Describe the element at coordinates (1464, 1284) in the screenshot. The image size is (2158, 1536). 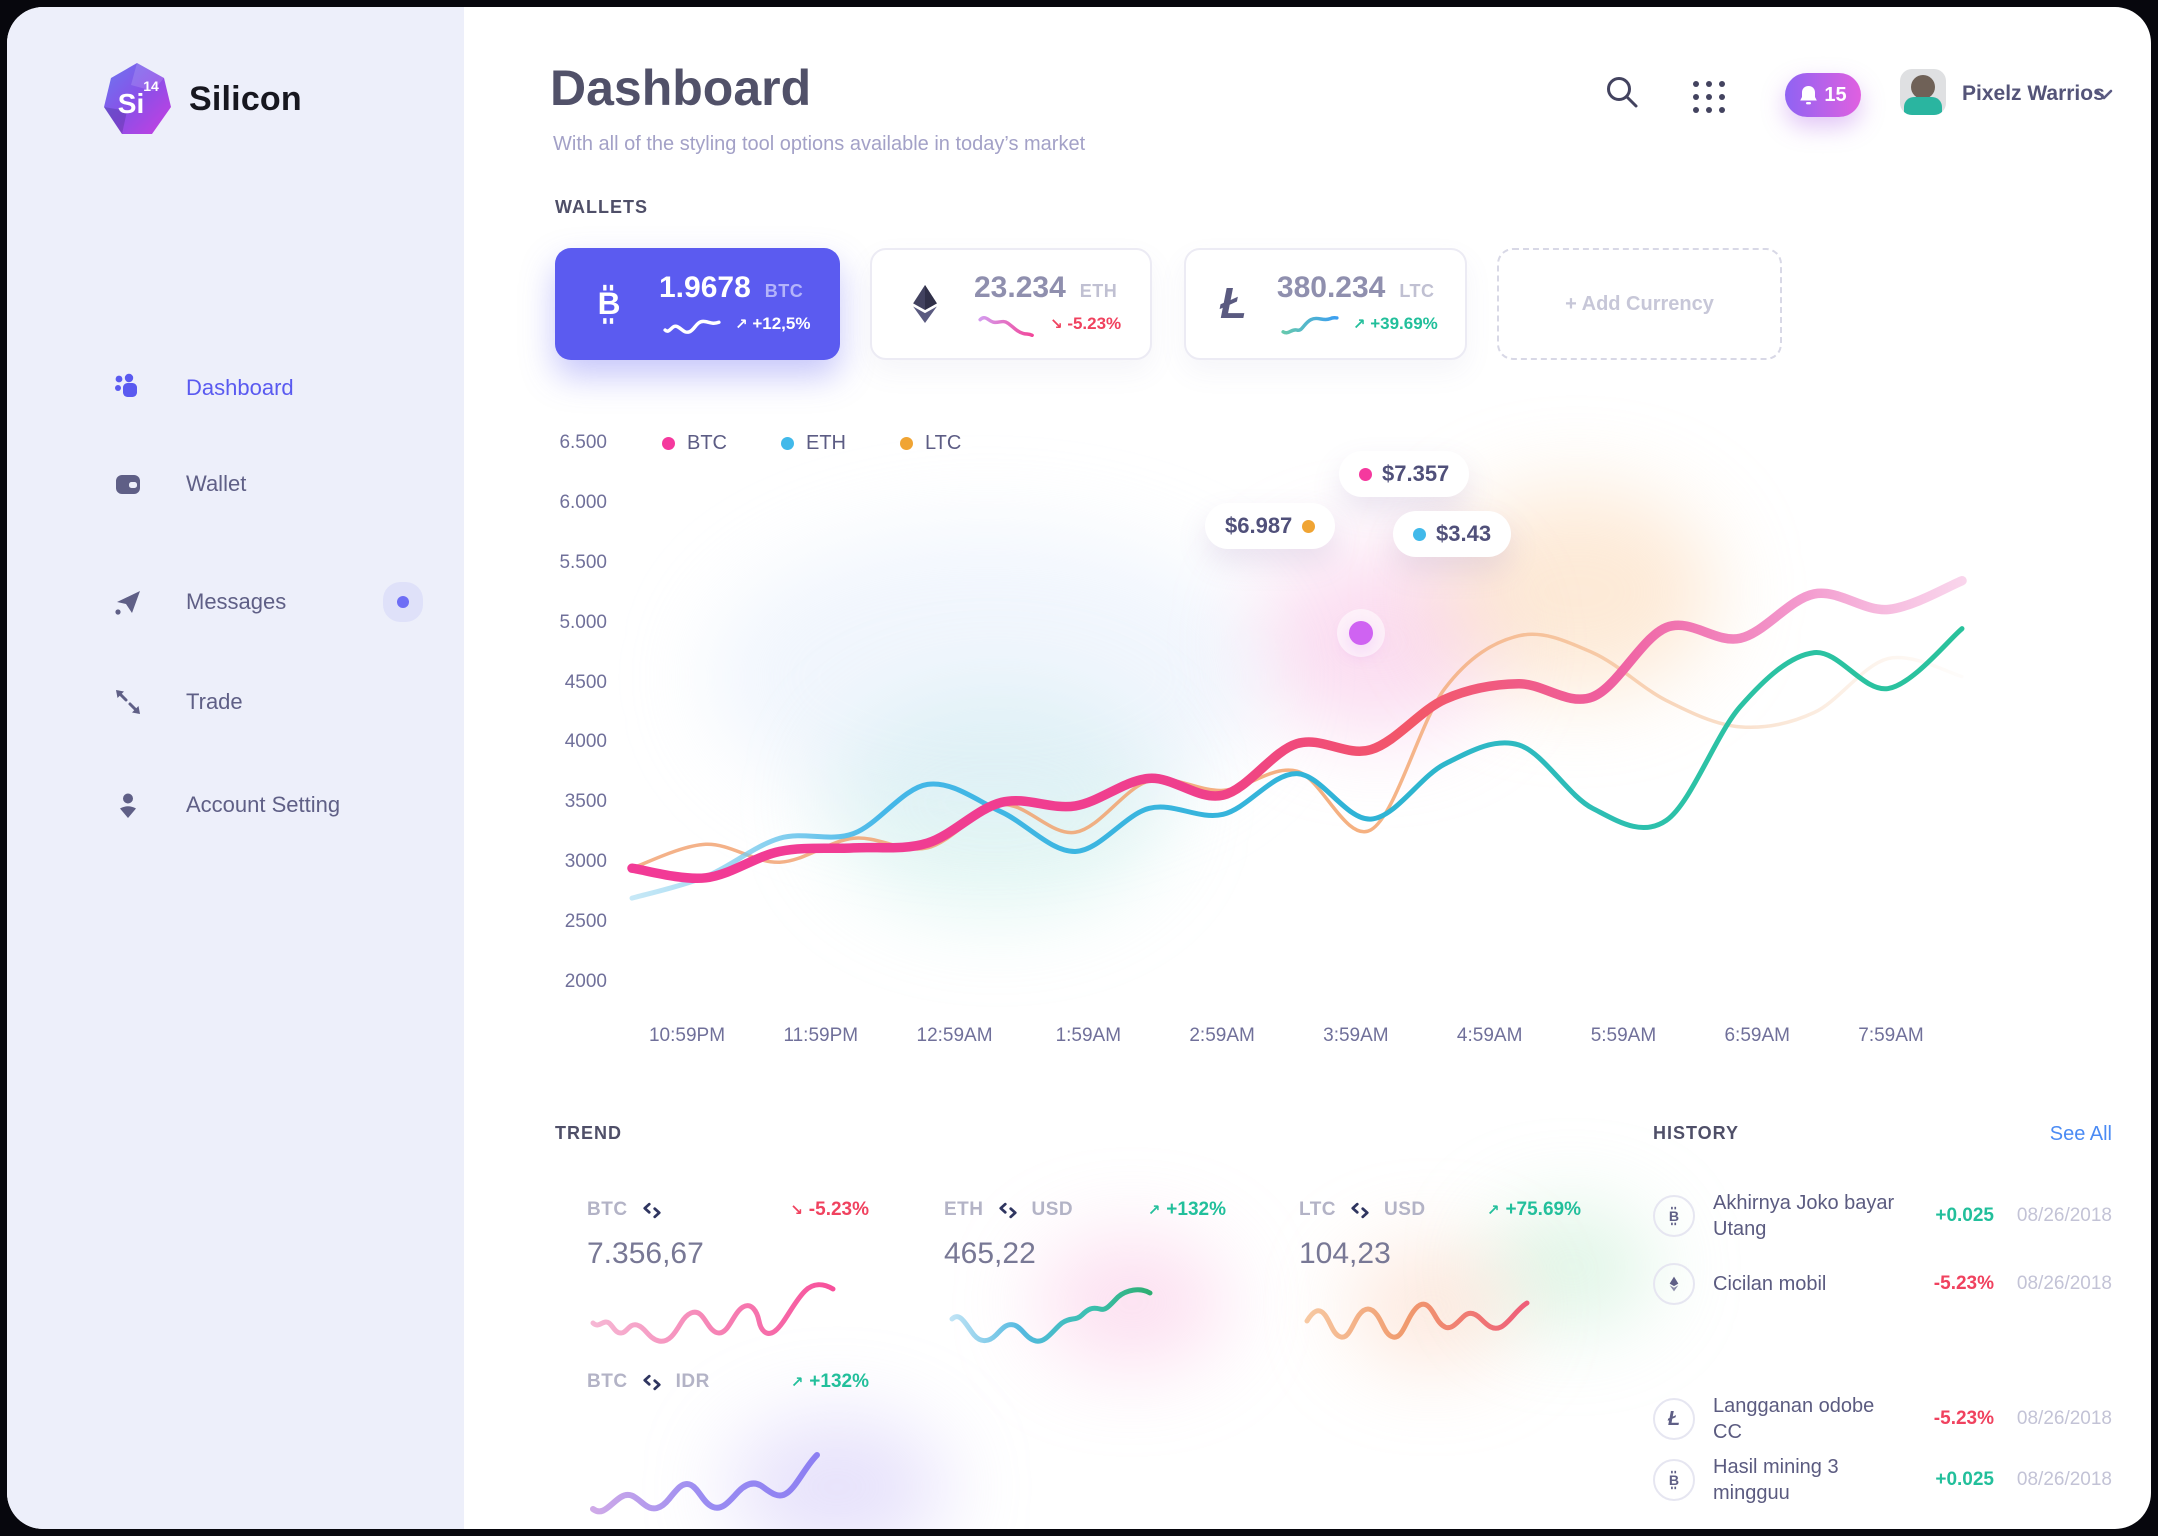
I see `trend-card-ltc-usd: LTC USD ↗ +75.69% 104,23` at that location.